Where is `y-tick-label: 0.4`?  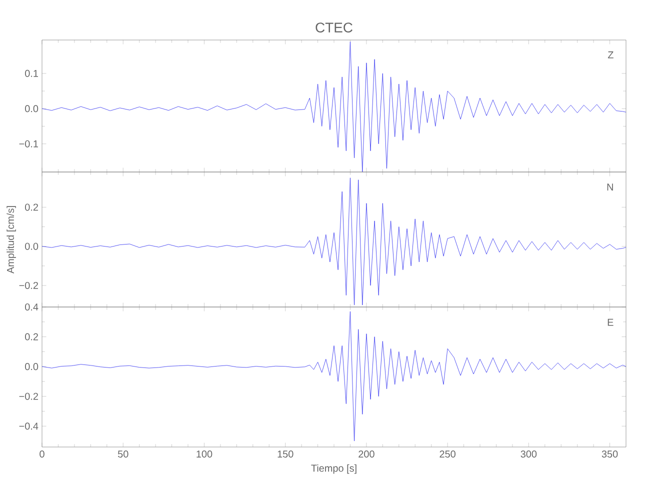
y-tick-label: 0.4 is located at coordinates (31, 307).